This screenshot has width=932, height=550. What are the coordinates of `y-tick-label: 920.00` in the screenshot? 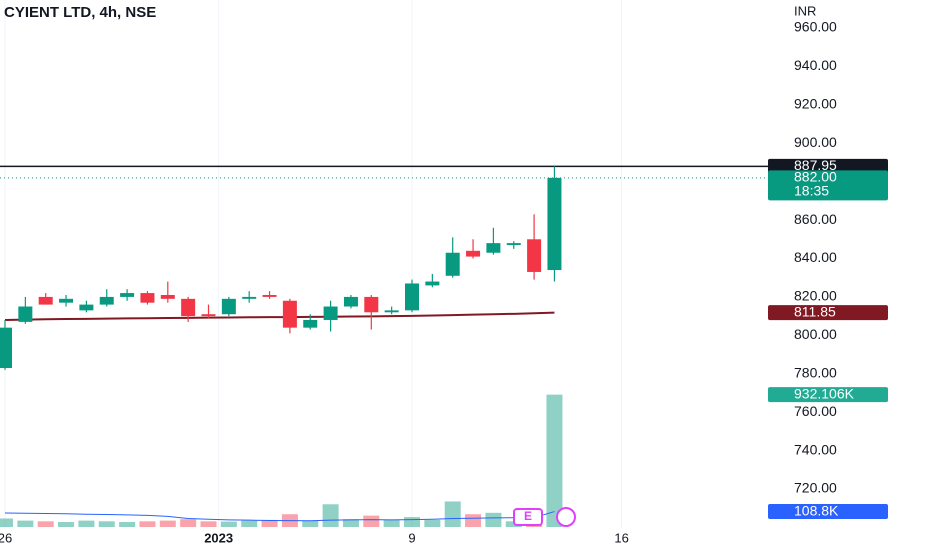 It's located at (815, 104).